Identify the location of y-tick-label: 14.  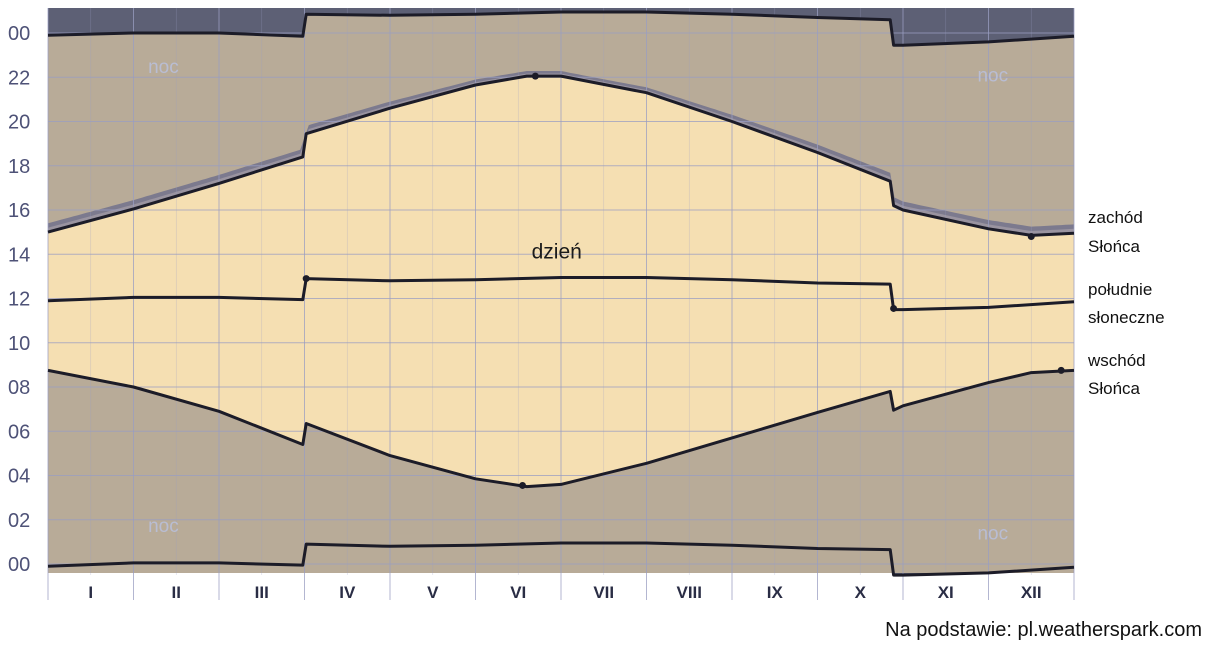
(19, 255).